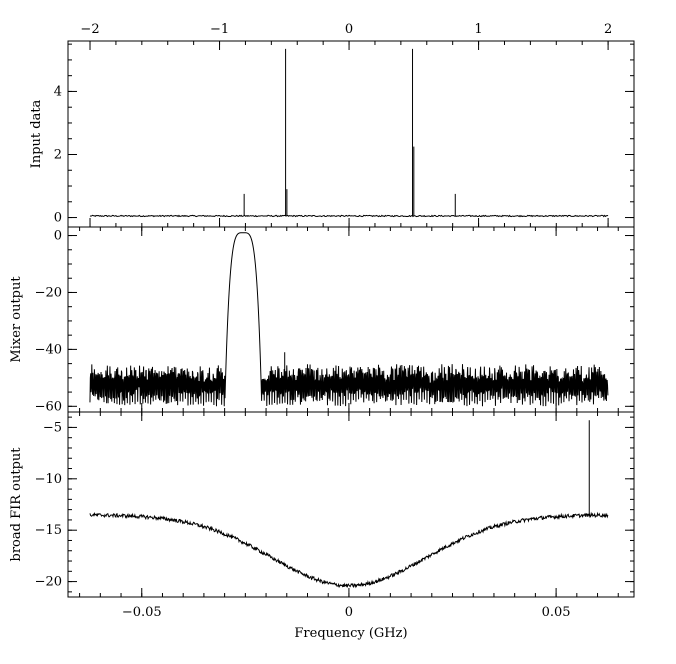  I want to click on input-data-baseline, so click(349, 216).